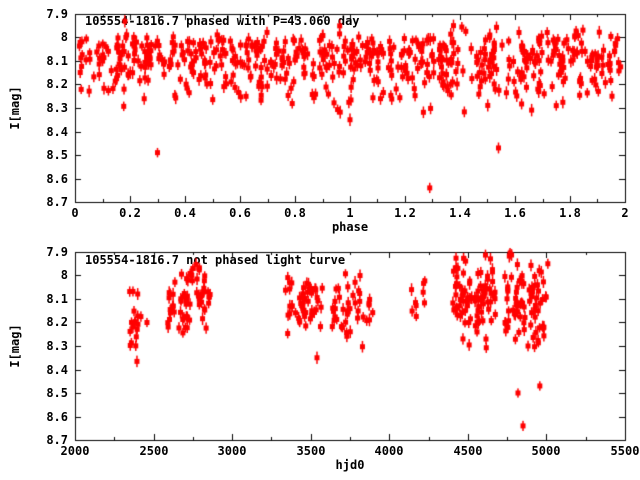  I want to click on x-tick-label: 2000, so click(75, 451).